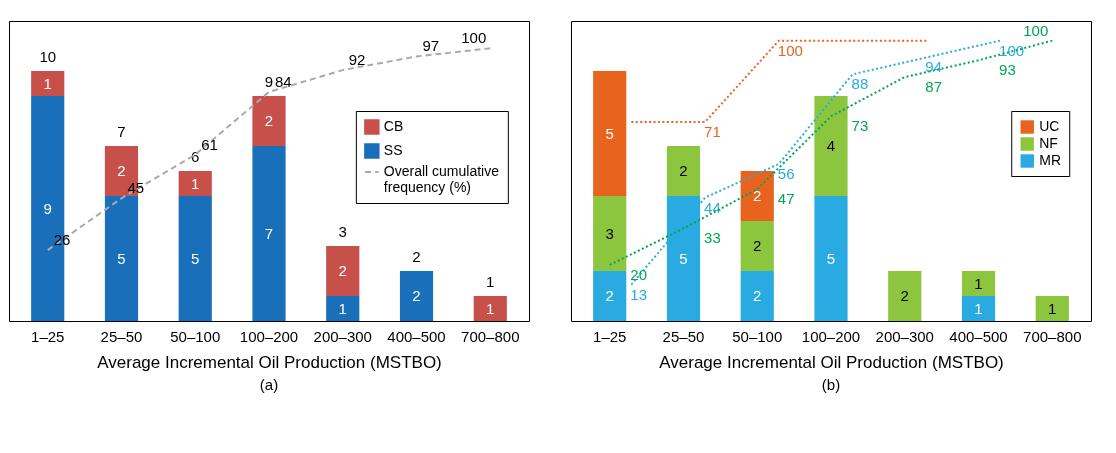 Image resolution: width=1116 pixels, height=453 pixels. What do you see at coordinates (860, 126) in the screenshot?
I see `data-label: 73` at bounding box center [860, 126].